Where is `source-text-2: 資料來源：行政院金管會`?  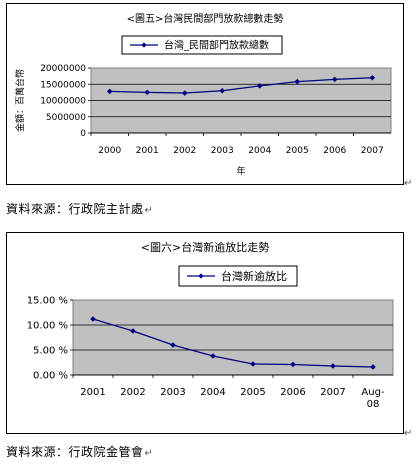 source-text-2: 資料來源：行政院金管會 is located at coordinates (75, 452).